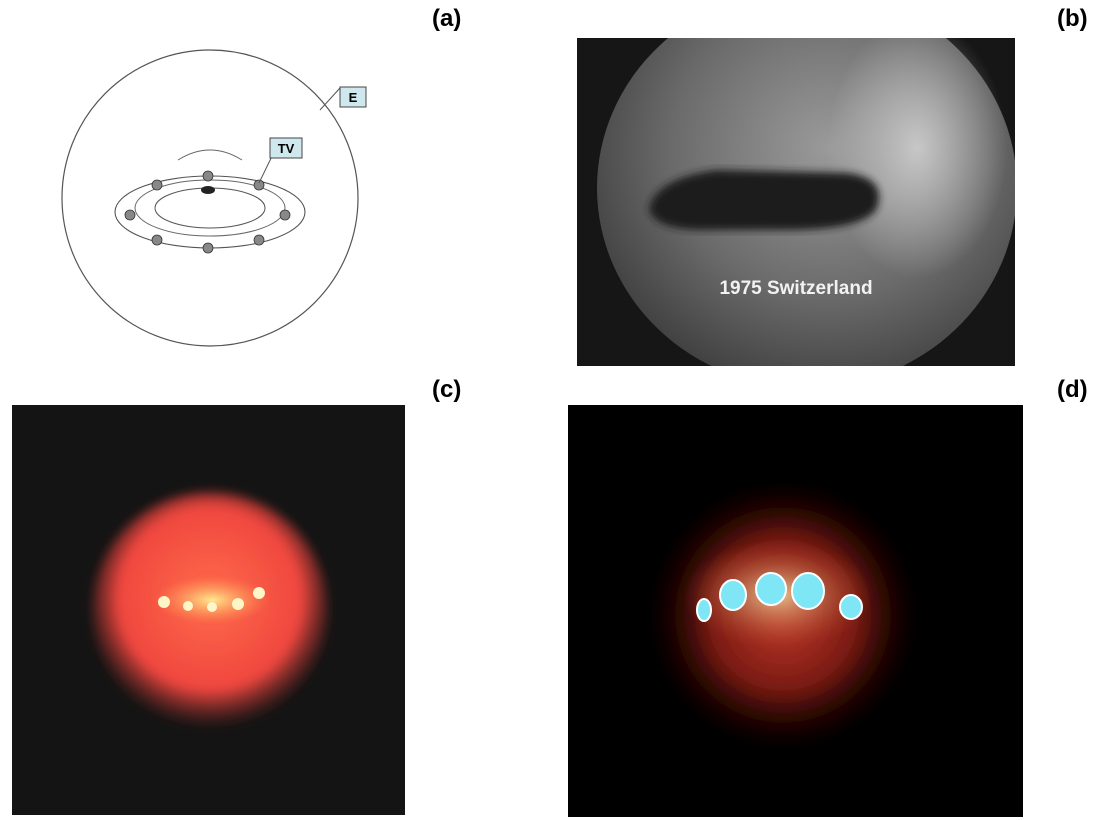 The width and height of the screenshot is (1107, 820). I want to click on callout-tv-text: TV, so click(286, 148).